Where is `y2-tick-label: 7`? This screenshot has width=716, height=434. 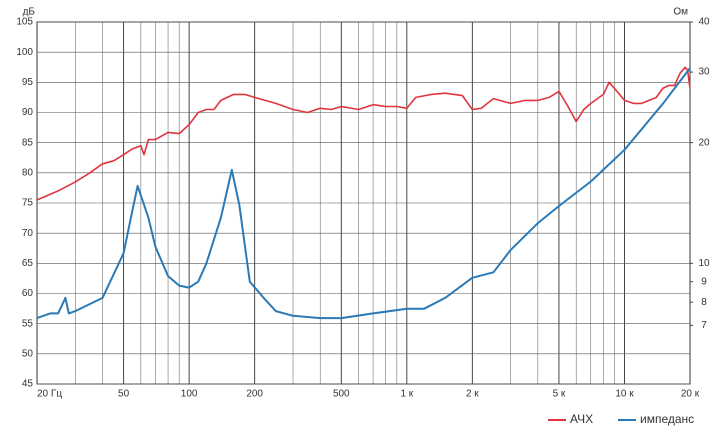 y2-tick-label: 7 is located at coordinates (704, 325).